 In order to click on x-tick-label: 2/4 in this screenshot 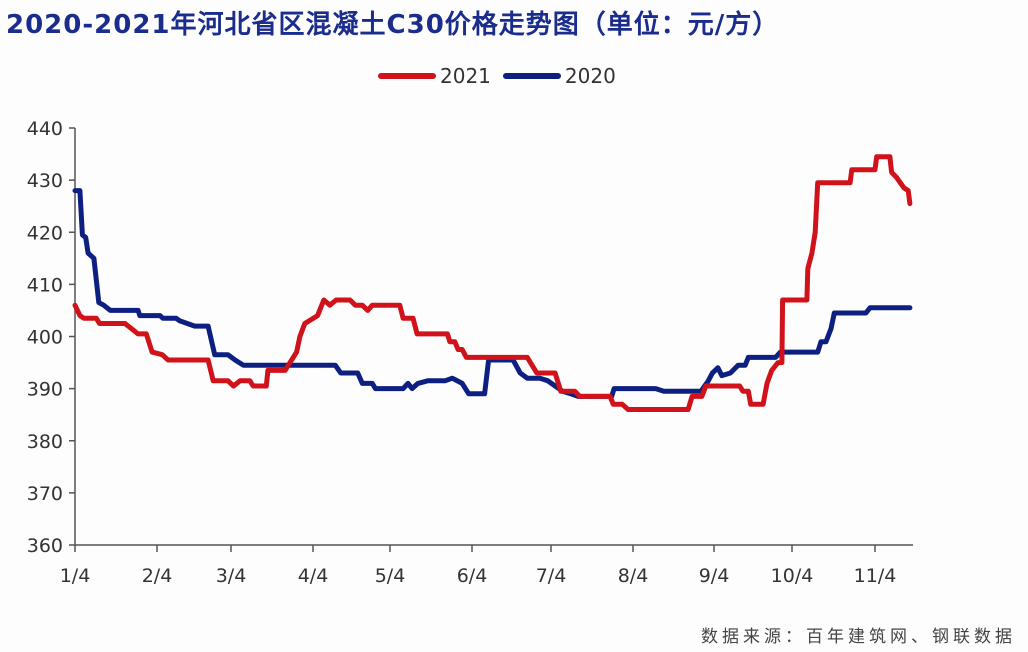, I will do `click(157, 576)`.